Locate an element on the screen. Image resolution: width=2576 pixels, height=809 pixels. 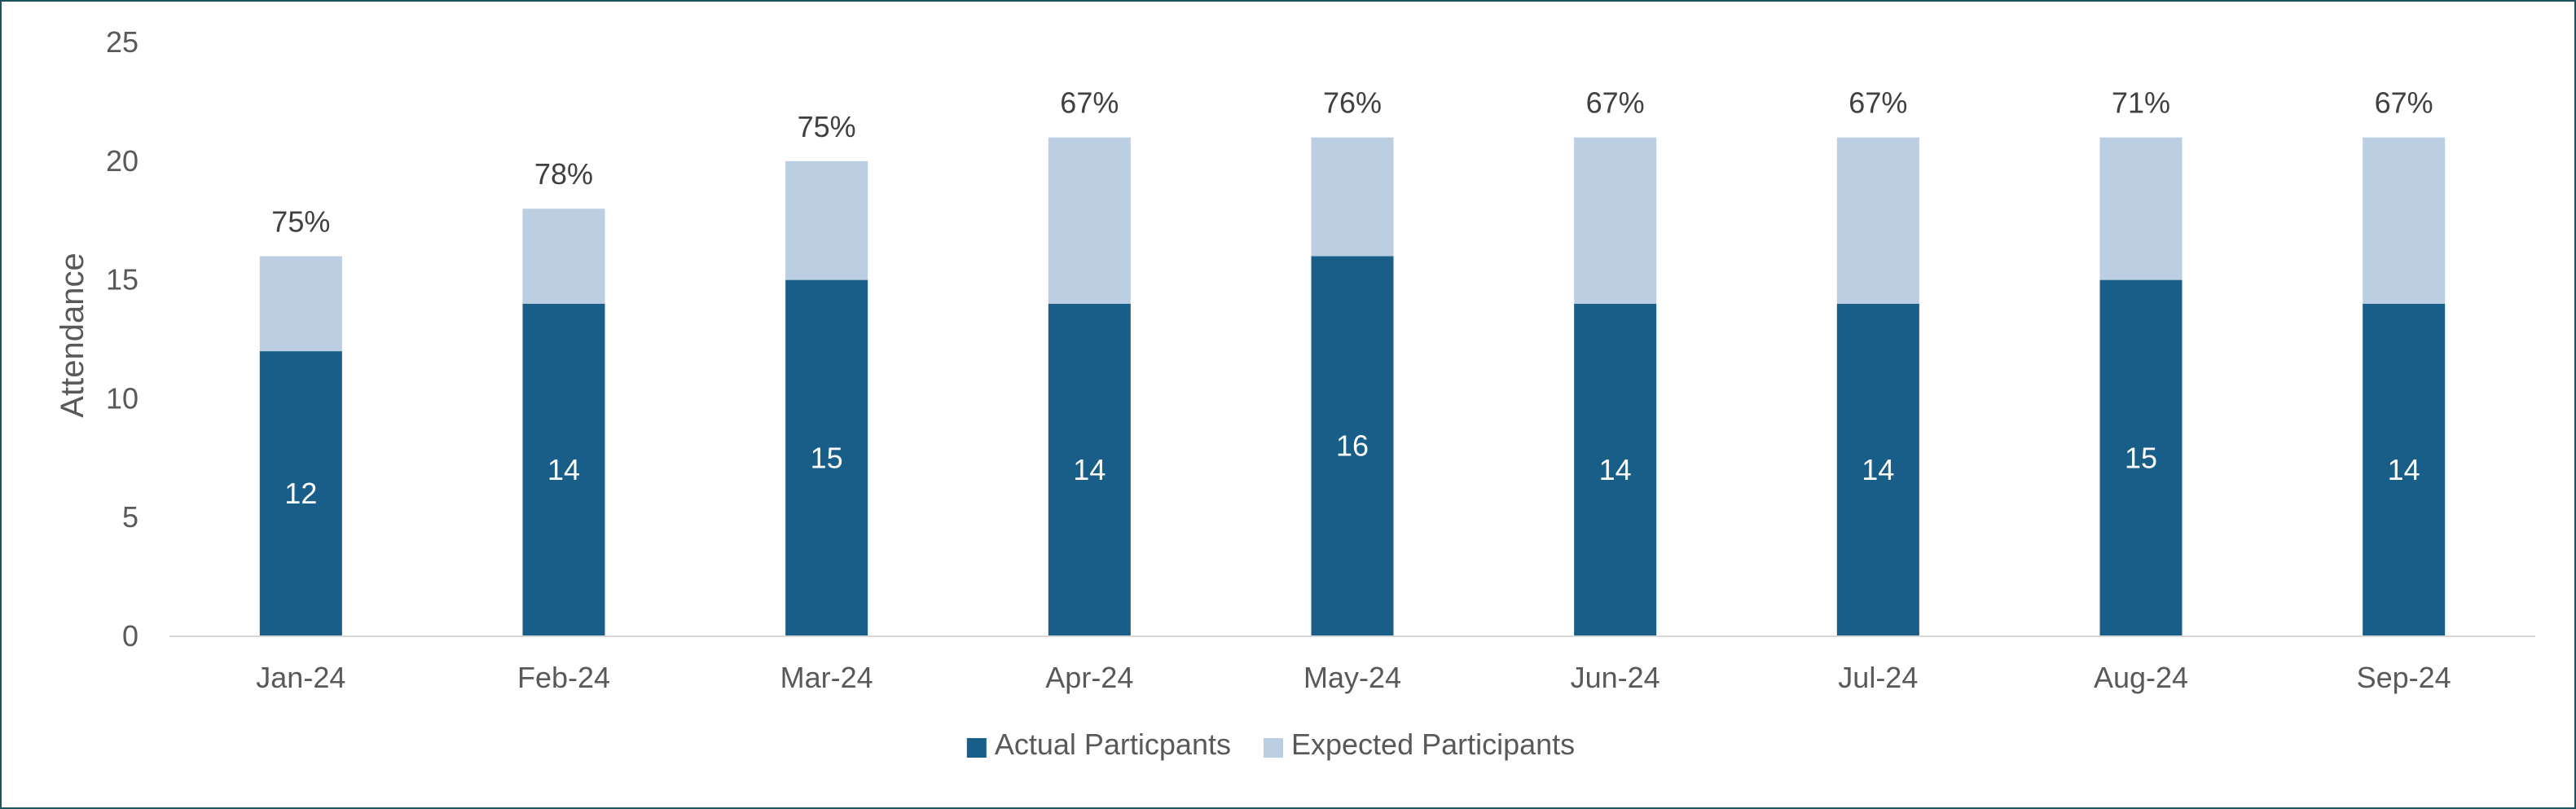
x-tick-label: Sep-24 is located at coordinates (2404, 677).